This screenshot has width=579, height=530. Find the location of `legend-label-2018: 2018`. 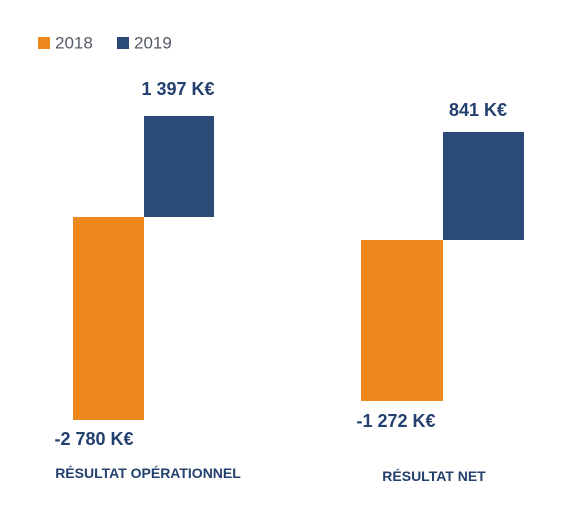

legend-label-2018: 2018 is located at coordinates (74, 43).